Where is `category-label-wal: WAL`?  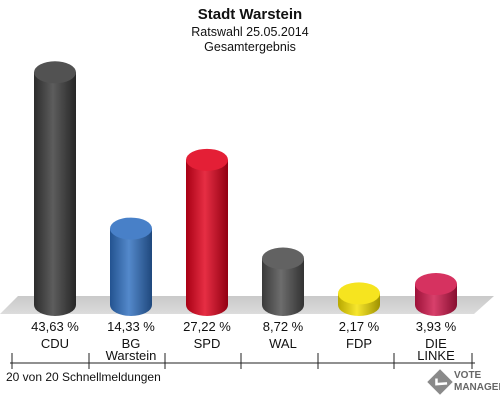
category-label-wal: WAL is located at coordinates (283, 343).